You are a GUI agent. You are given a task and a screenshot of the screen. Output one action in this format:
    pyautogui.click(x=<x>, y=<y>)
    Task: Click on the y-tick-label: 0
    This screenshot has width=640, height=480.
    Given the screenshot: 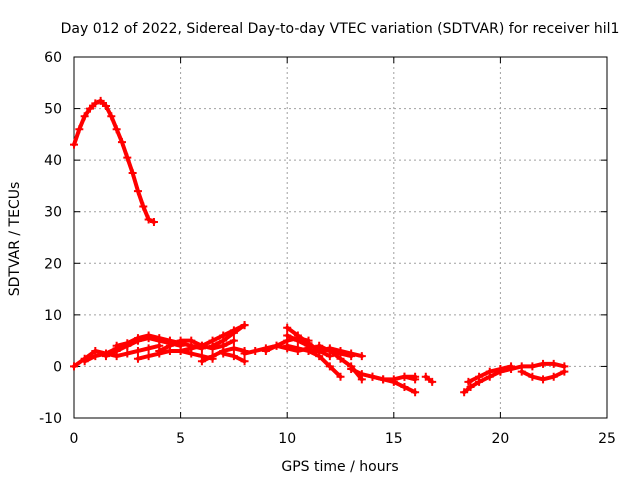 What is the action you would take?
    pyautogui.click(x=57, y=367)
    